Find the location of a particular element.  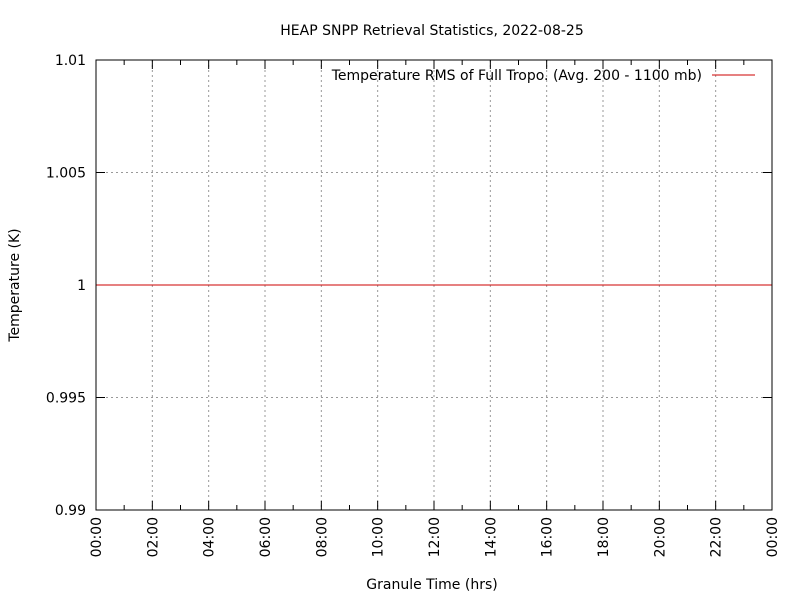

y-tick-labels: 0.99 0.995 1 1.005 1.01 is located at coordinates (66, 286).